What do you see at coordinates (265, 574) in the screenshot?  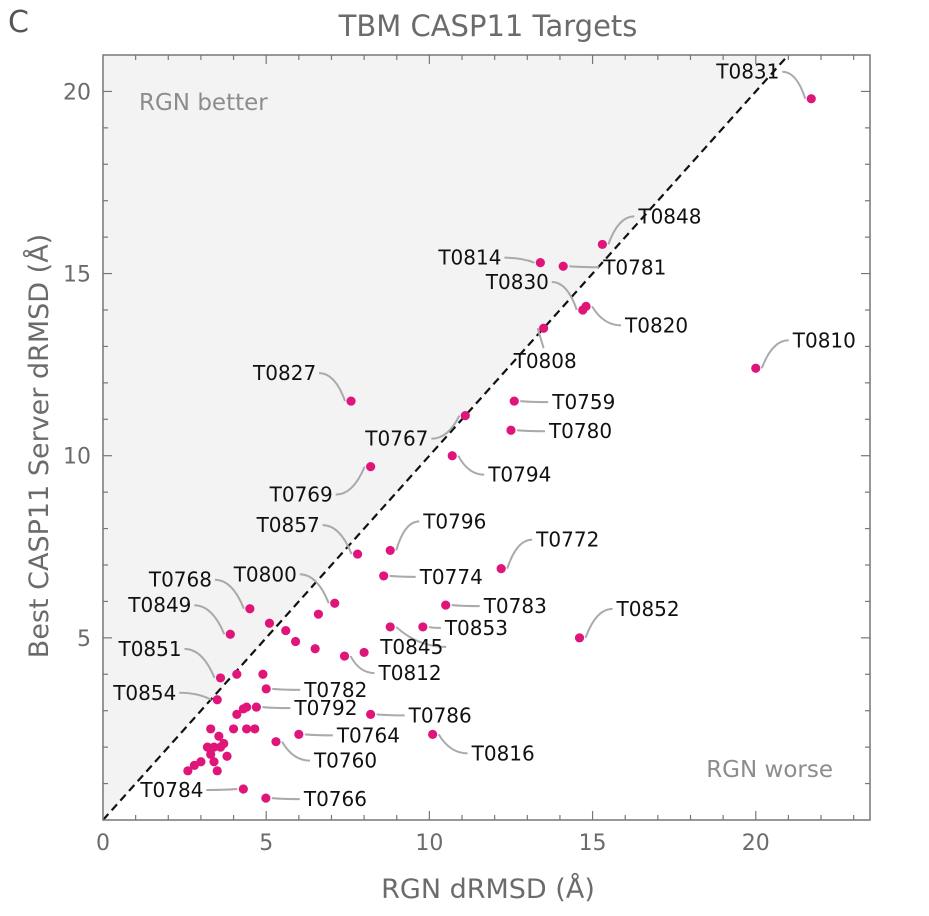 I see `point-label: T0800` at bounding box center [265, 574].